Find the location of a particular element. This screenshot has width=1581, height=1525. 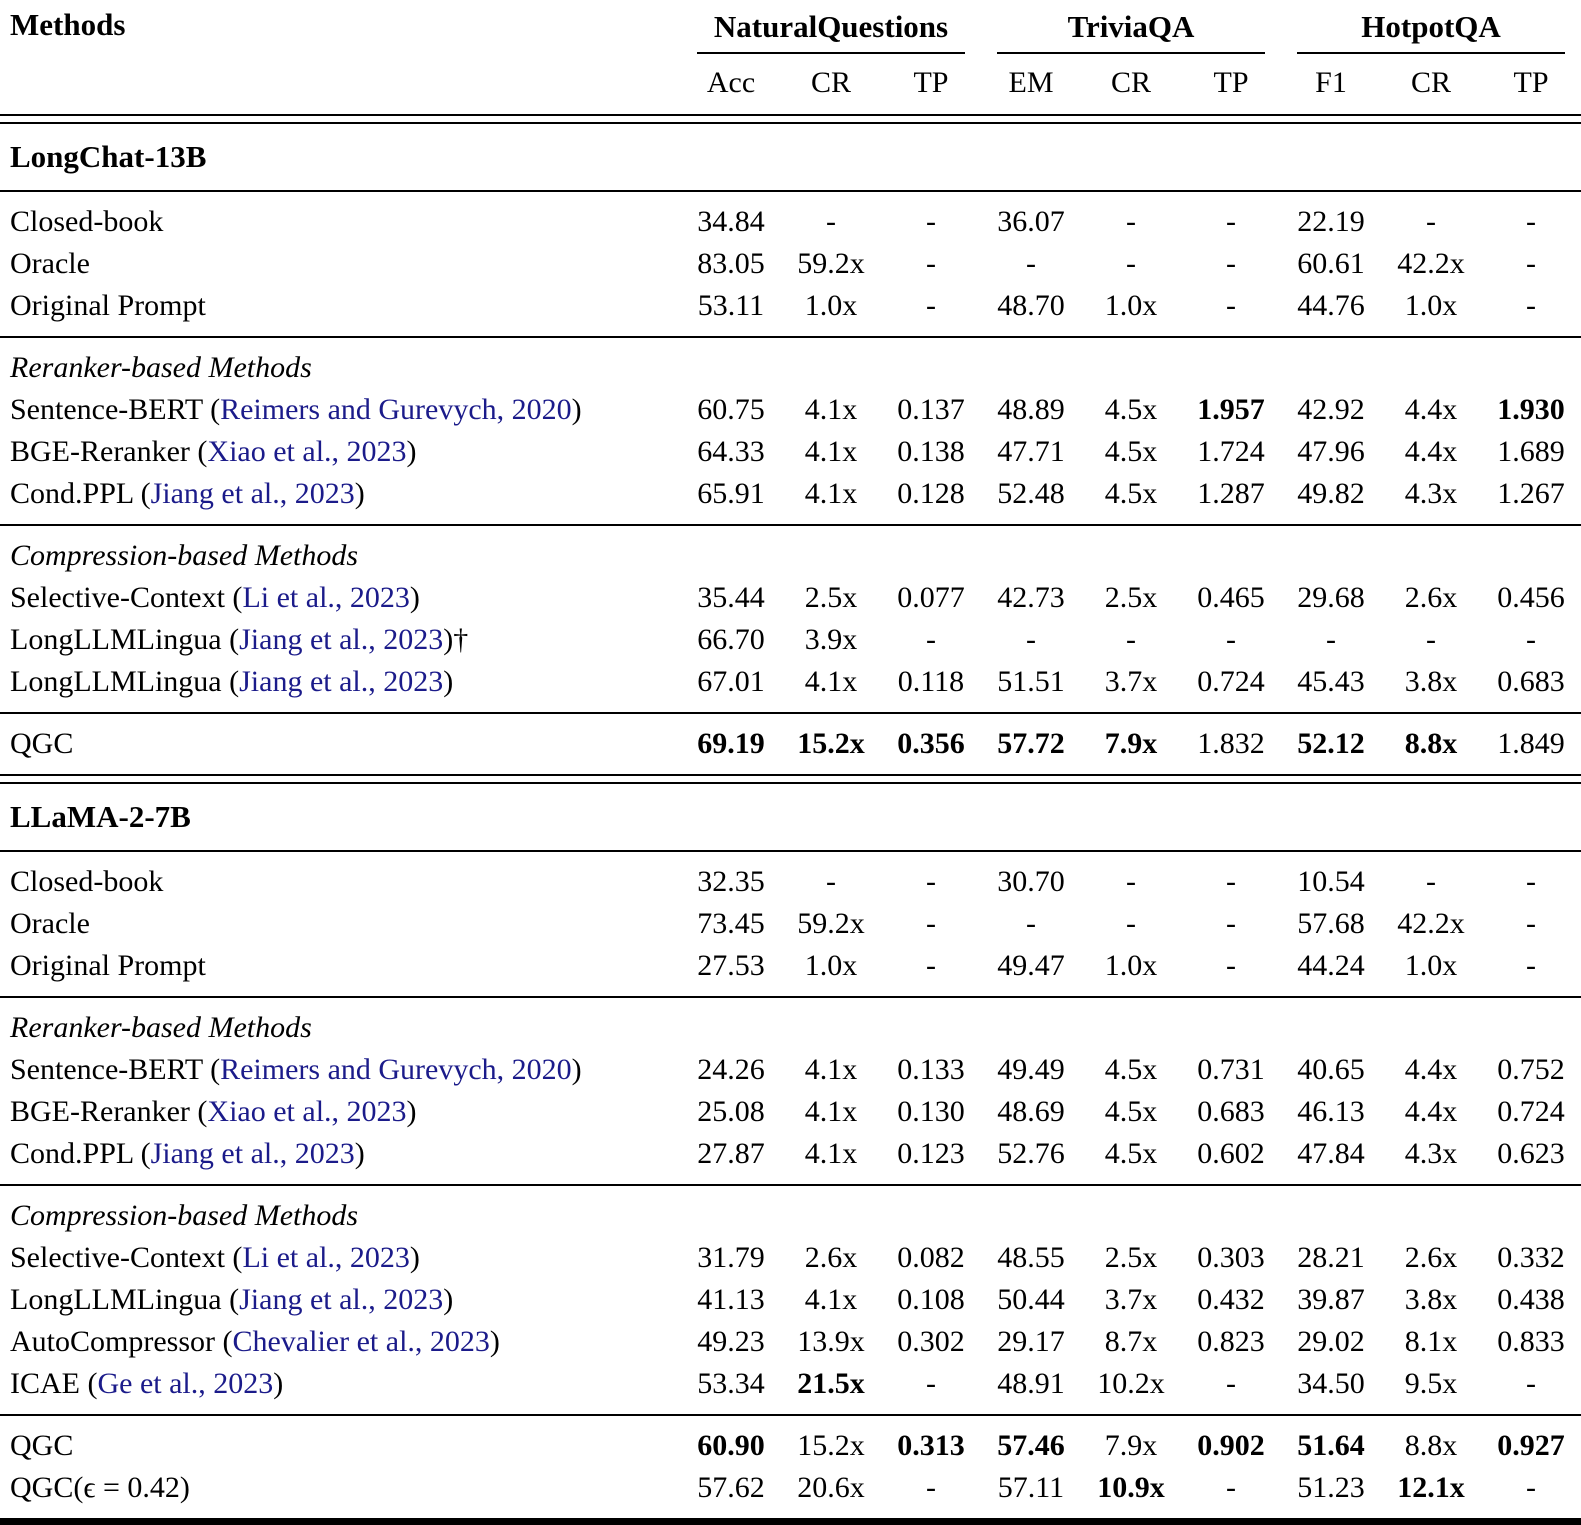

value-cell: 0.138 is located at coordinates (931, 451).